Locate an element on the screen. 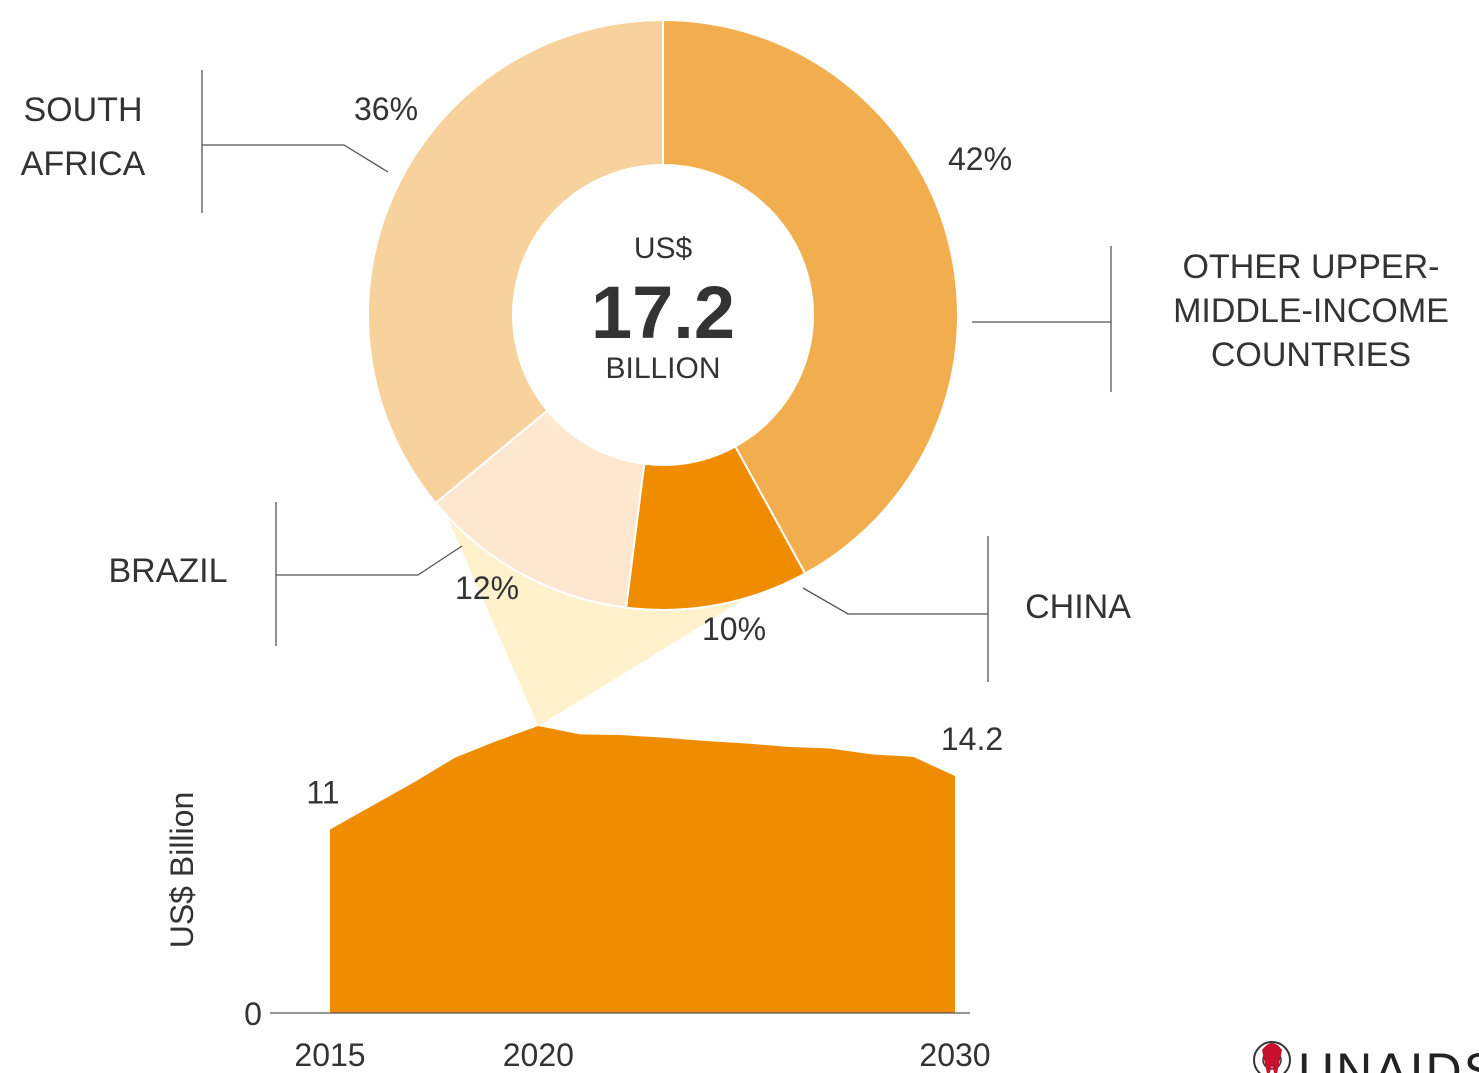 Image resolution: width=1479 pixels, height=1073 pixels. x-tick-label: 2030 is located at coordinates (954, 1055).